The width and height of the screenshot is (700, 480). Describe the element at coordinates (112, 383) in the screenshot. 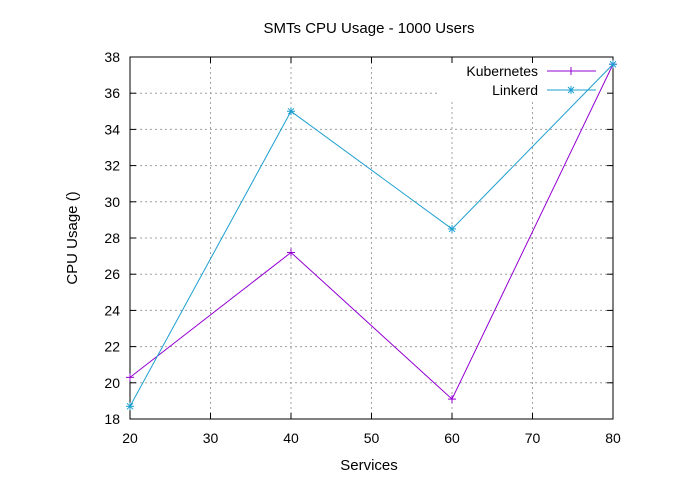

I see `y-tick-label: 20` at that location.